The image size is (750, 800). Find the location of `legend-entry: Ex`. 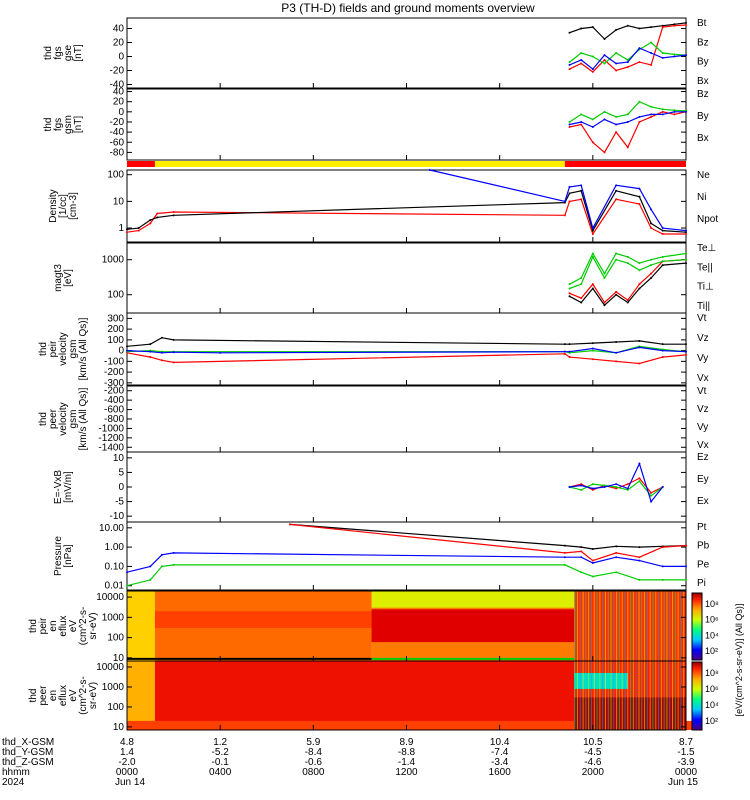

legend-entry: Ex is located at coordinates (703, 501).